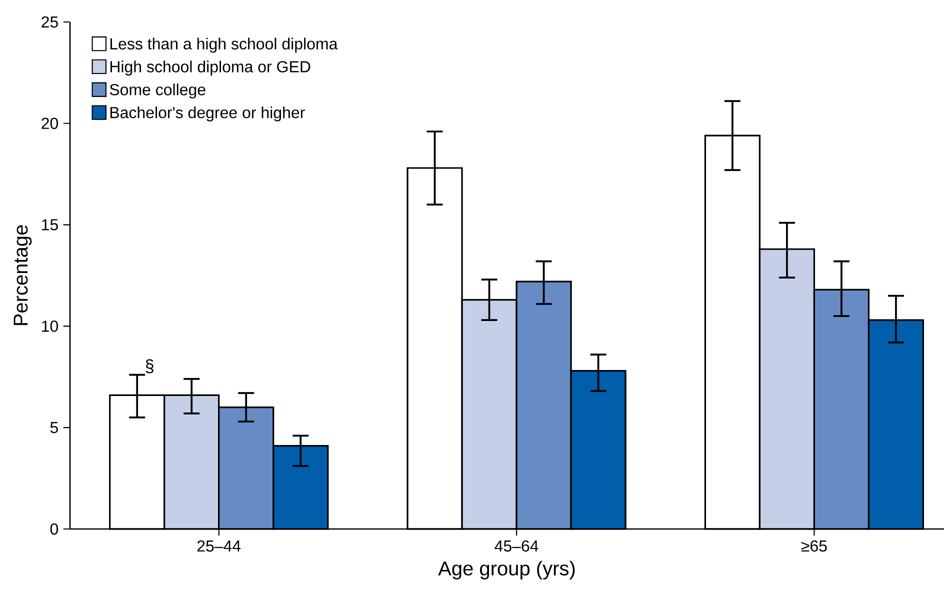 The height and width of the screenshot is (602, 944). Describe the element at coordinates (54, 529) in the screenshot. I see `y-tick-label: 0` at that location.